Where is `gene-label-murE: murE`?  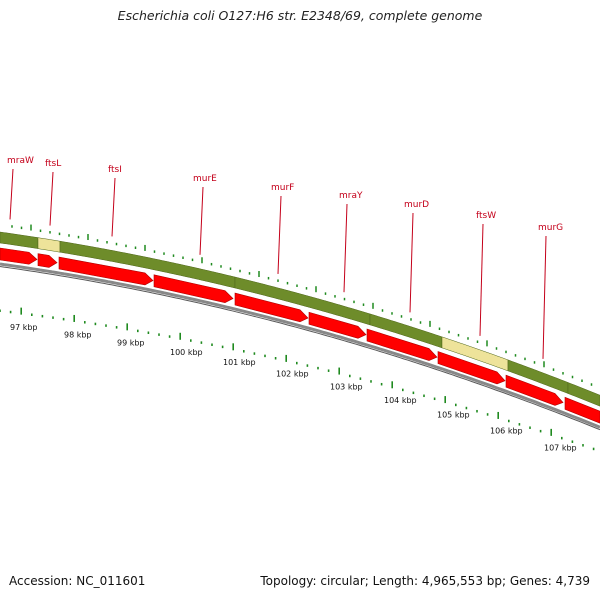 gene-label-murE: murE is located at coordinates (205, 179).